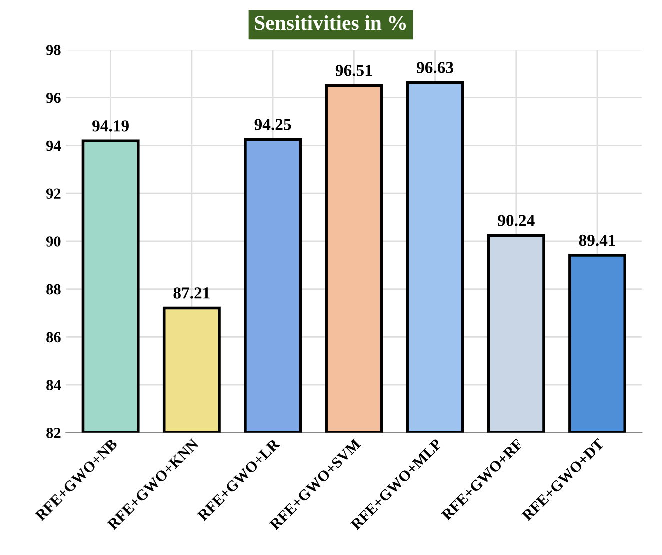 The image size is (662, 555). I want to click on data-label: 96.63, so click(435, 68).